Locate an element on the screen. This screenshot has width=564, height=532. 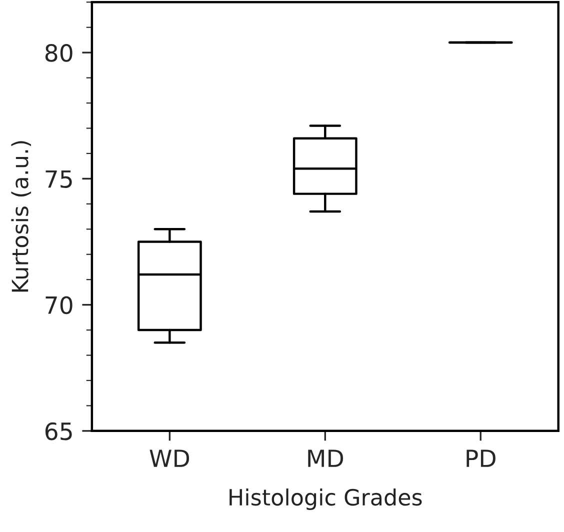
x-tick-label: PD is located at coordinates (481, 458).